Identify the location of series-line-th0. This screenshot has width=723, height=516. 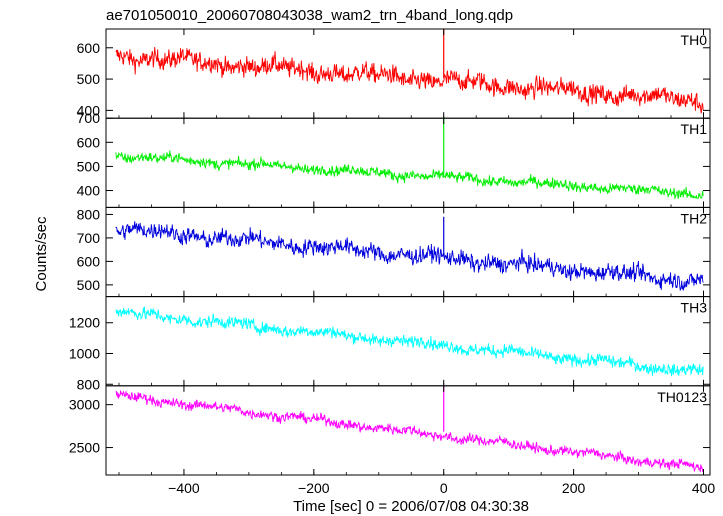
(409, 80).